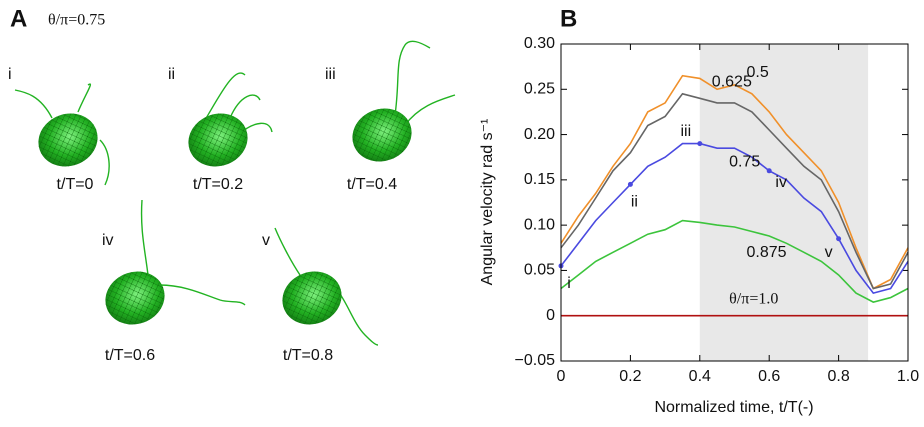 The image size is (924, 427). I want to click on panel-label: A, so click(18, 18).